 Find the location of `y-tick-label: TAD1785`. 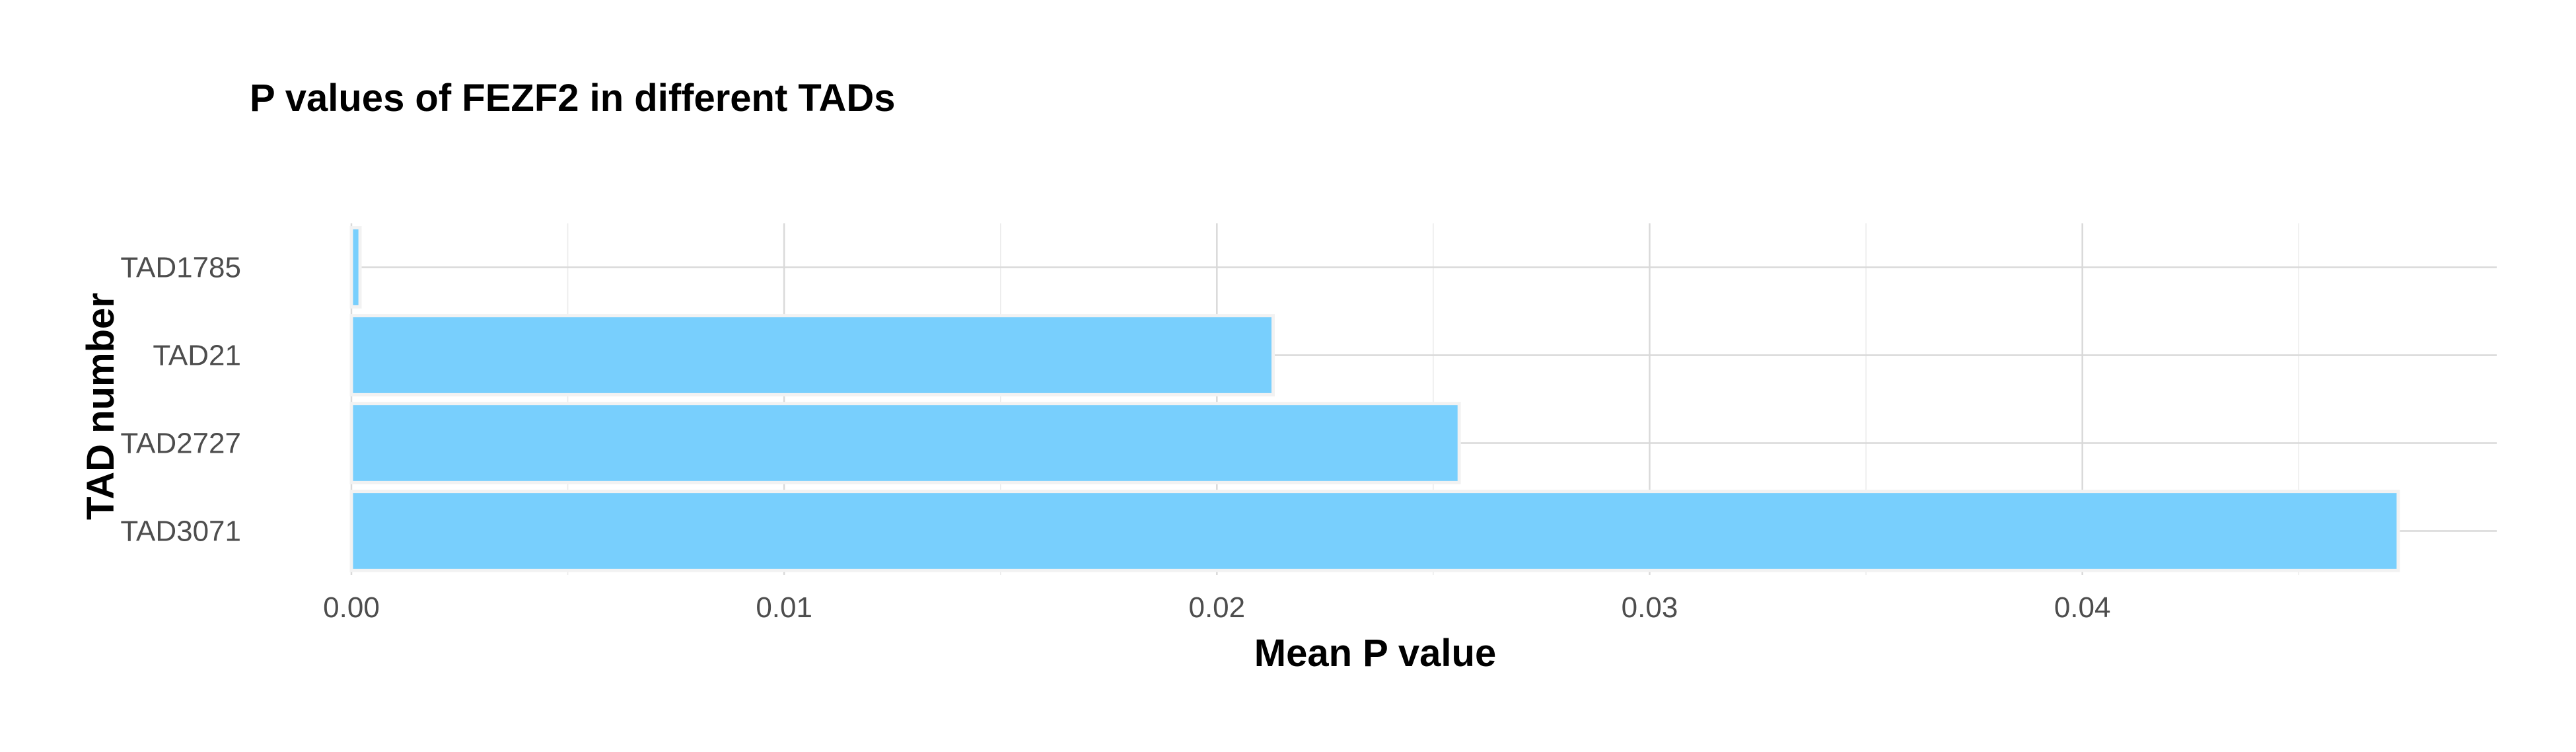

y-tick-label: TAD1785 is located at coordinates (180, 268).